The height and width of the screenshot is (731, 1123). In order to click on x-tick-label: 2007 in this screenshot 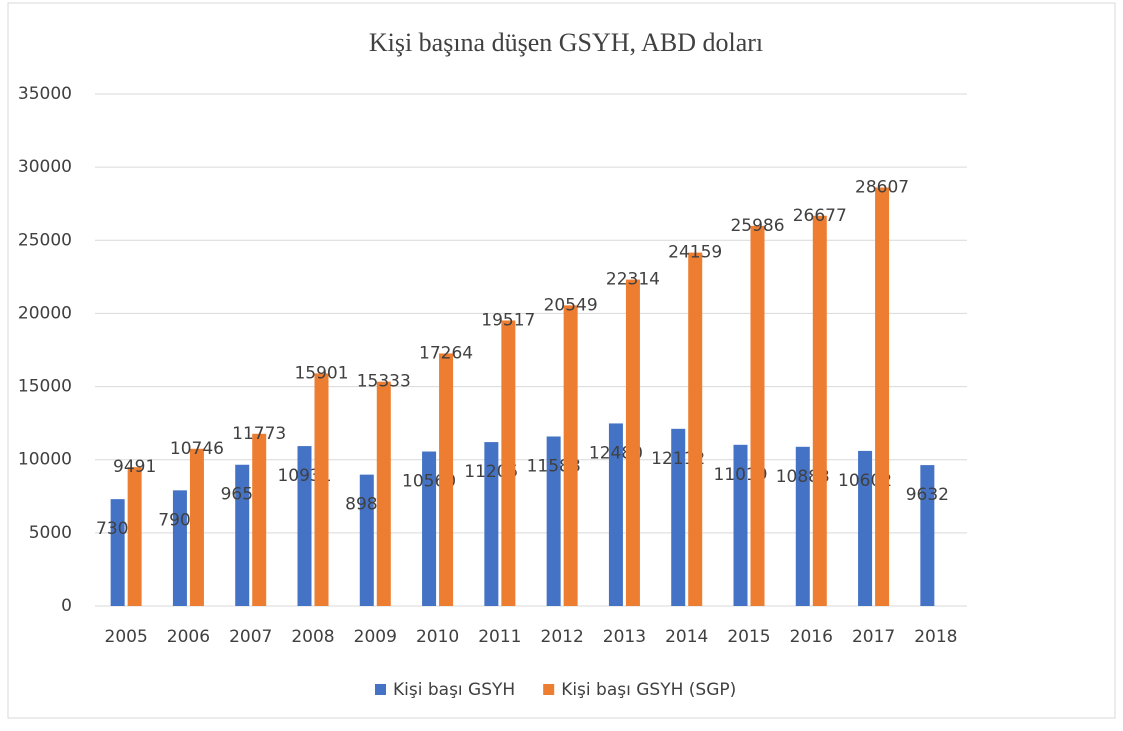, I will do `click(250, 637)`.